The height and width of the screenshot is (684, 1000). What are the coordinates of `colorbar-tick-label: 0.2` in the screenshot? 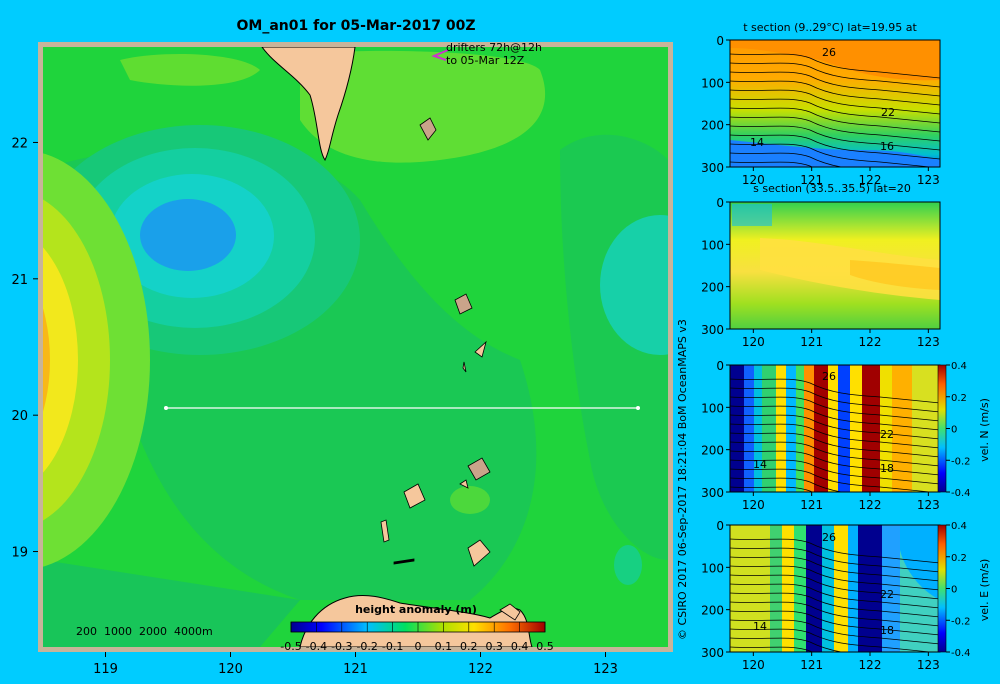 It's located at (469, 646).